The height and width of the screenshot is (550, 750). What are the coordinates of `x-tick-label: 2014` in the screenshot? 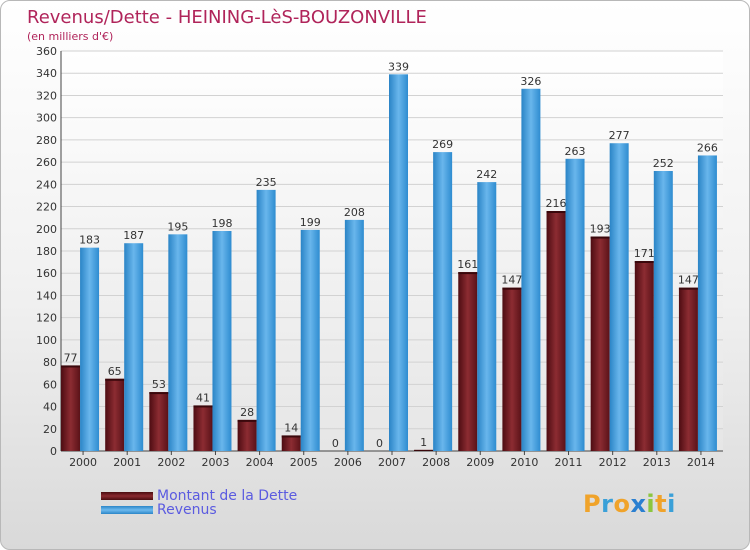 It's located at (701, 462).